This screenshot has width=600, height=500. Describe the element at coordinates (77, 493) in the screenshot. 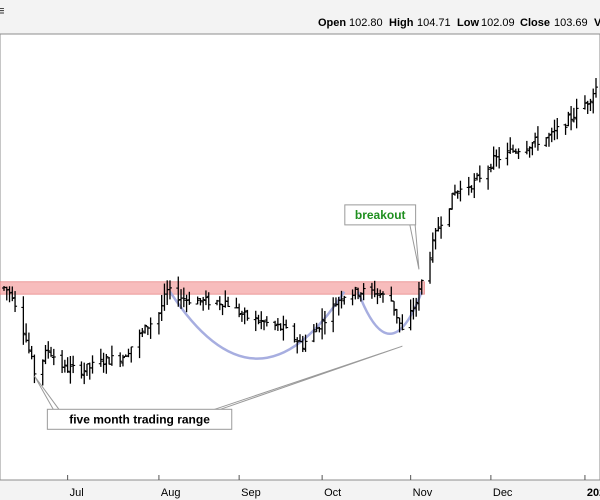

I see `x-tick-label: Jul` at that location.